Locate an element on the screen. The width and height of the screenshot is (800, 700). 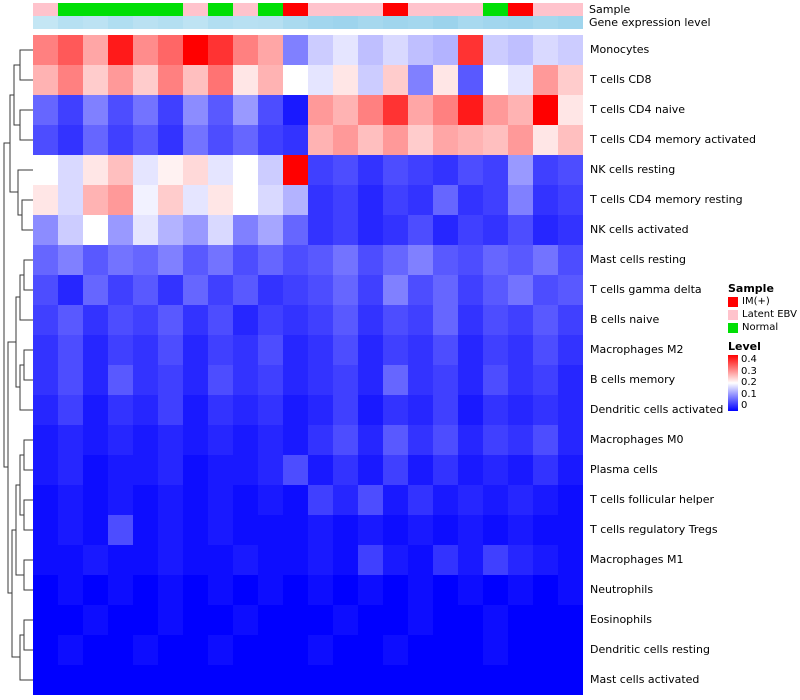
legend-item-label: Normal is located at coordinates (760, 327).